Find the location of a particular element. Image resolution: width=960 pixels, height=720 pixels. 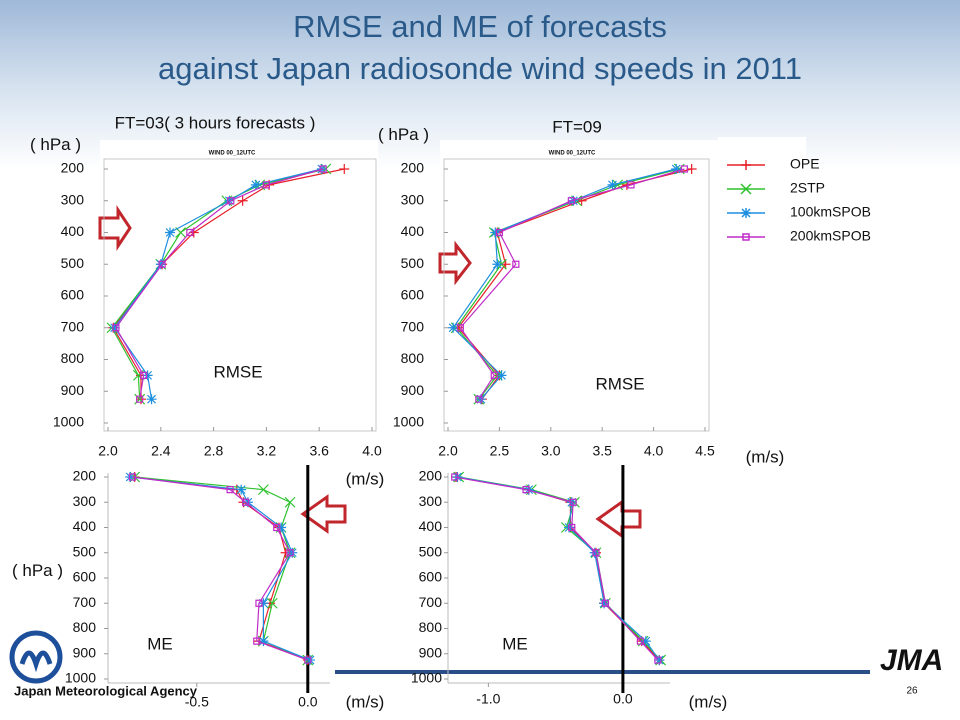

inner-title: WIND 00_12UTC is located at coordinates (572, 154).